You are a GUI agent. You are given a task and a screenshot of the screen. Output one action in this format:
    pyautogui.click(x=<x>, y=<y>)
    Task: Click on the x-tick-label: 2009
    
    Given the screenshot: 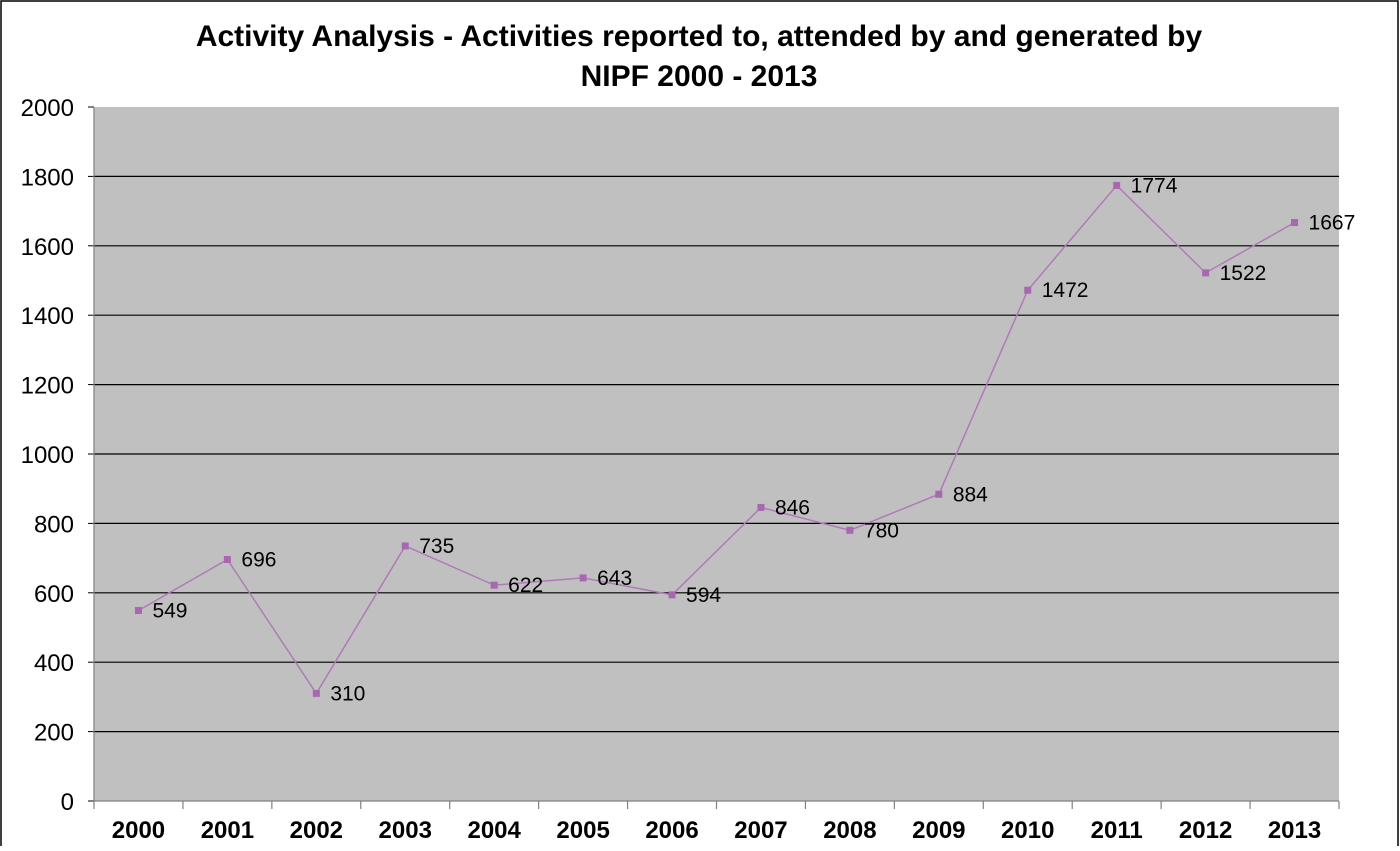 What is the action you would take?
    pyautogui.click(x=938, y=830)
    